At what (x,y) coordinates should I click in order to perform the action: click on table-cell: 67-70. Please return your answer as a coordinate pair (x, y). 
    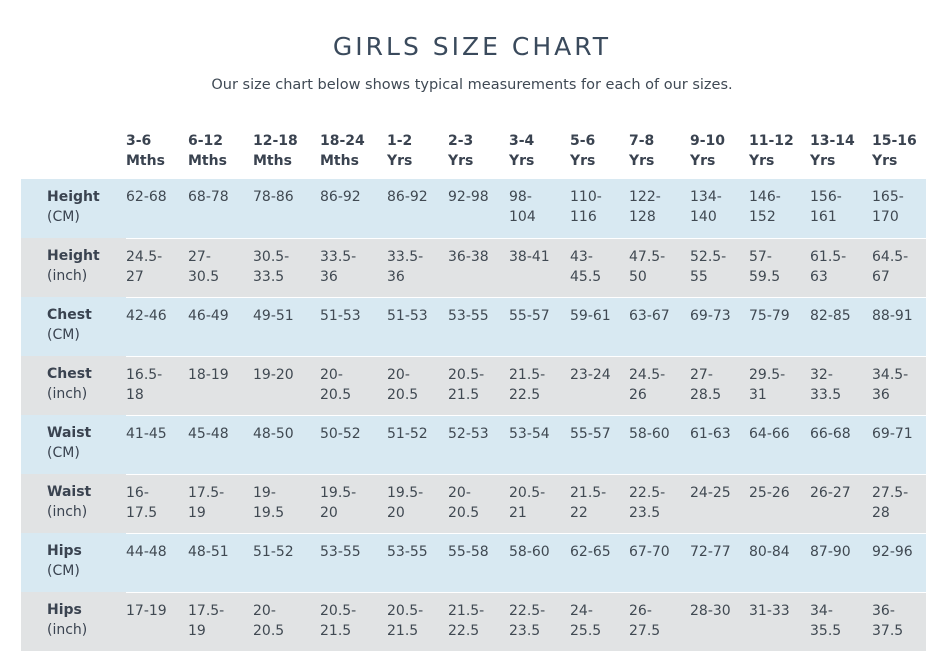
    Looking at the image, I should click on (659, 562).